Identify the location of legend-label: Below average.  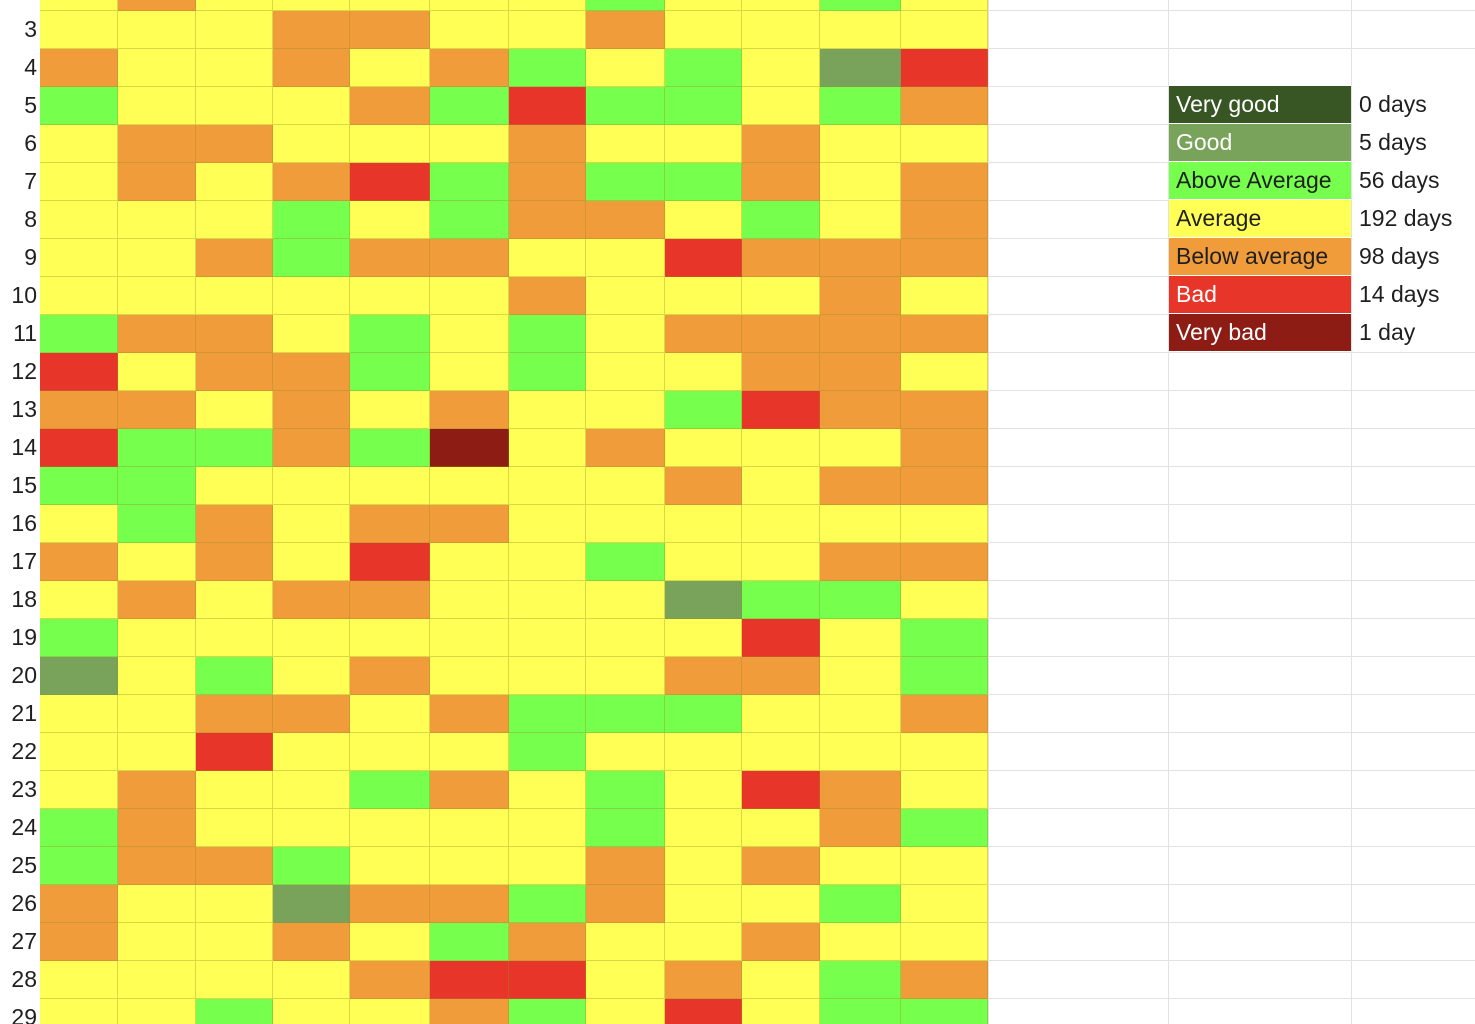
(1260, 256).